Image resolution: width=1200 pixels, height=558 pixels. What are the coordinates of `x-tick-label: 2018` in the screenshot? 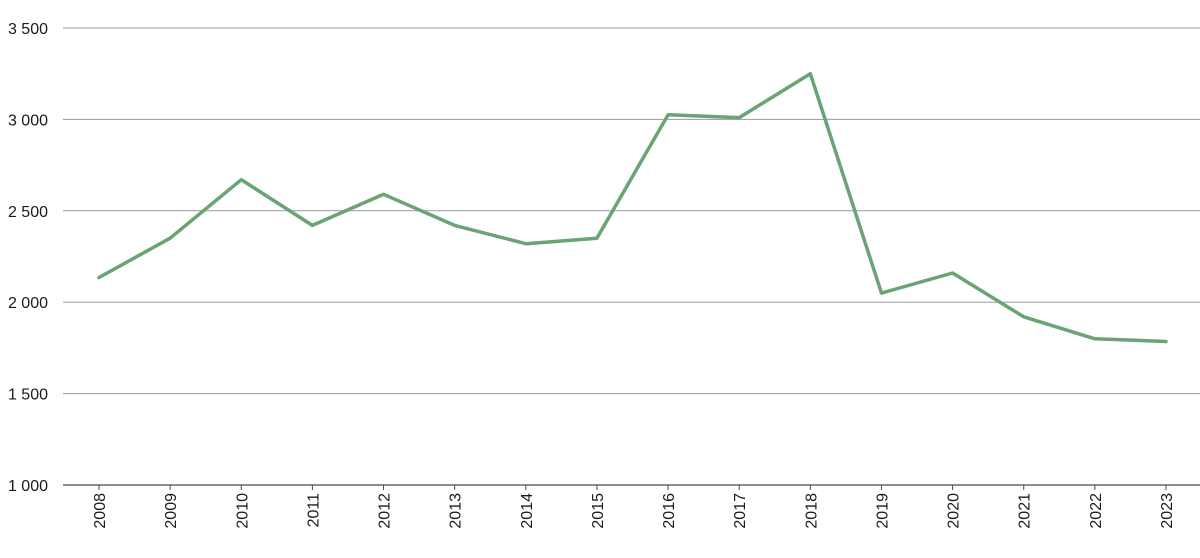 It's located at (811, 511).